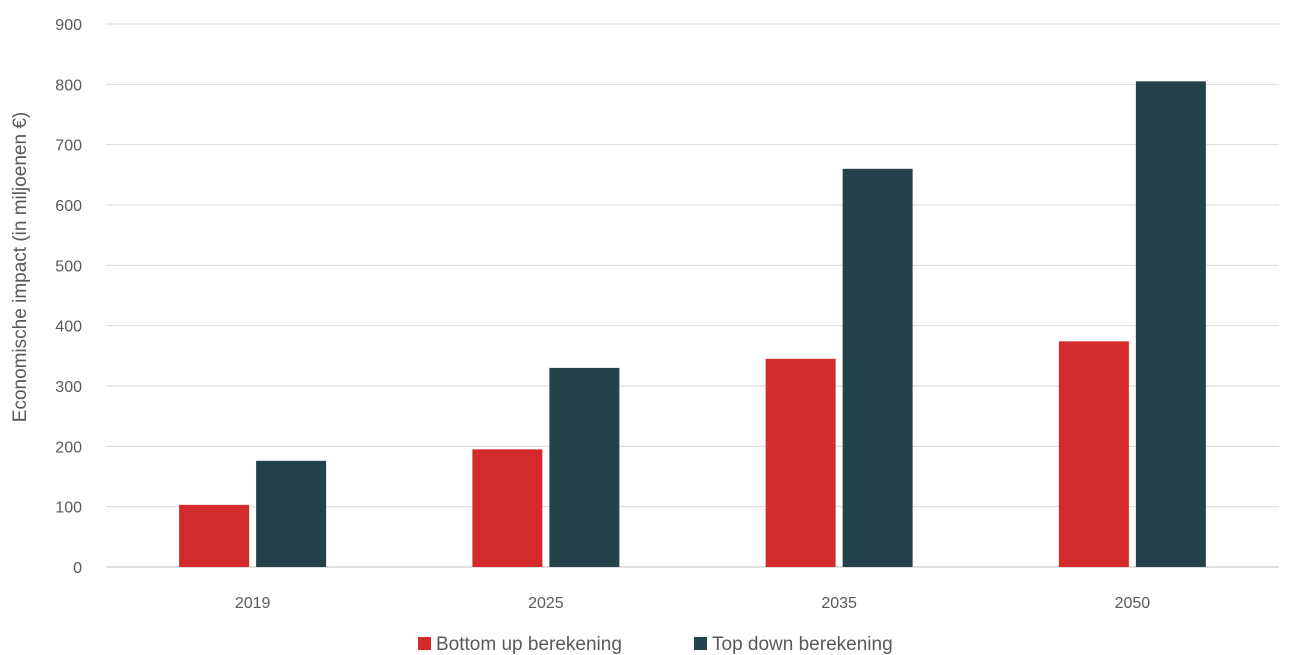  Describe the element at coordinates (291, 513) in the screenshot. I see `bar-top-down-2019` at that location.